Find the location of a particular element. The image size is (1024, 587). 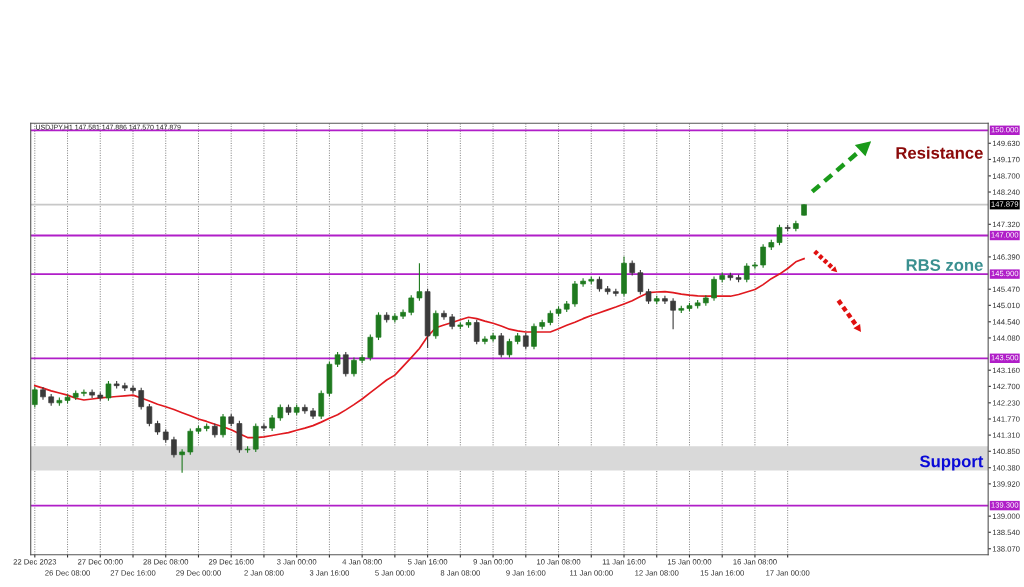

annotation: Support is located at coordinates (951, 463).